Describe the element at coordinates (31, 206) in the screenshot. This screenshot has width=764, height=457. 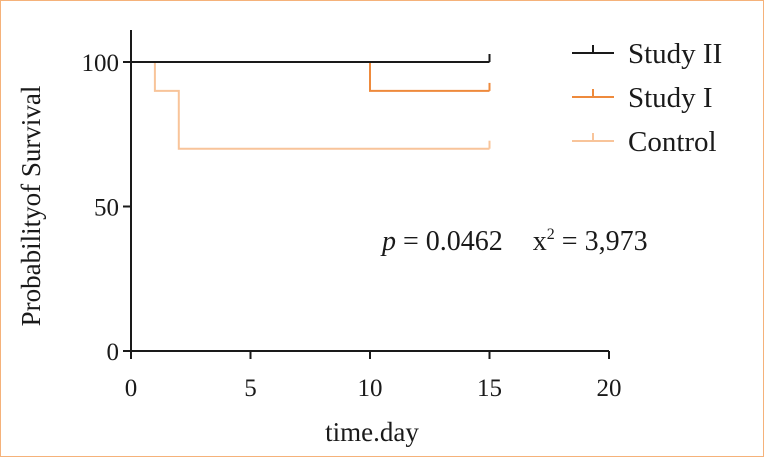
I see `y-axis-title: Probabilityof Survival` at that location.